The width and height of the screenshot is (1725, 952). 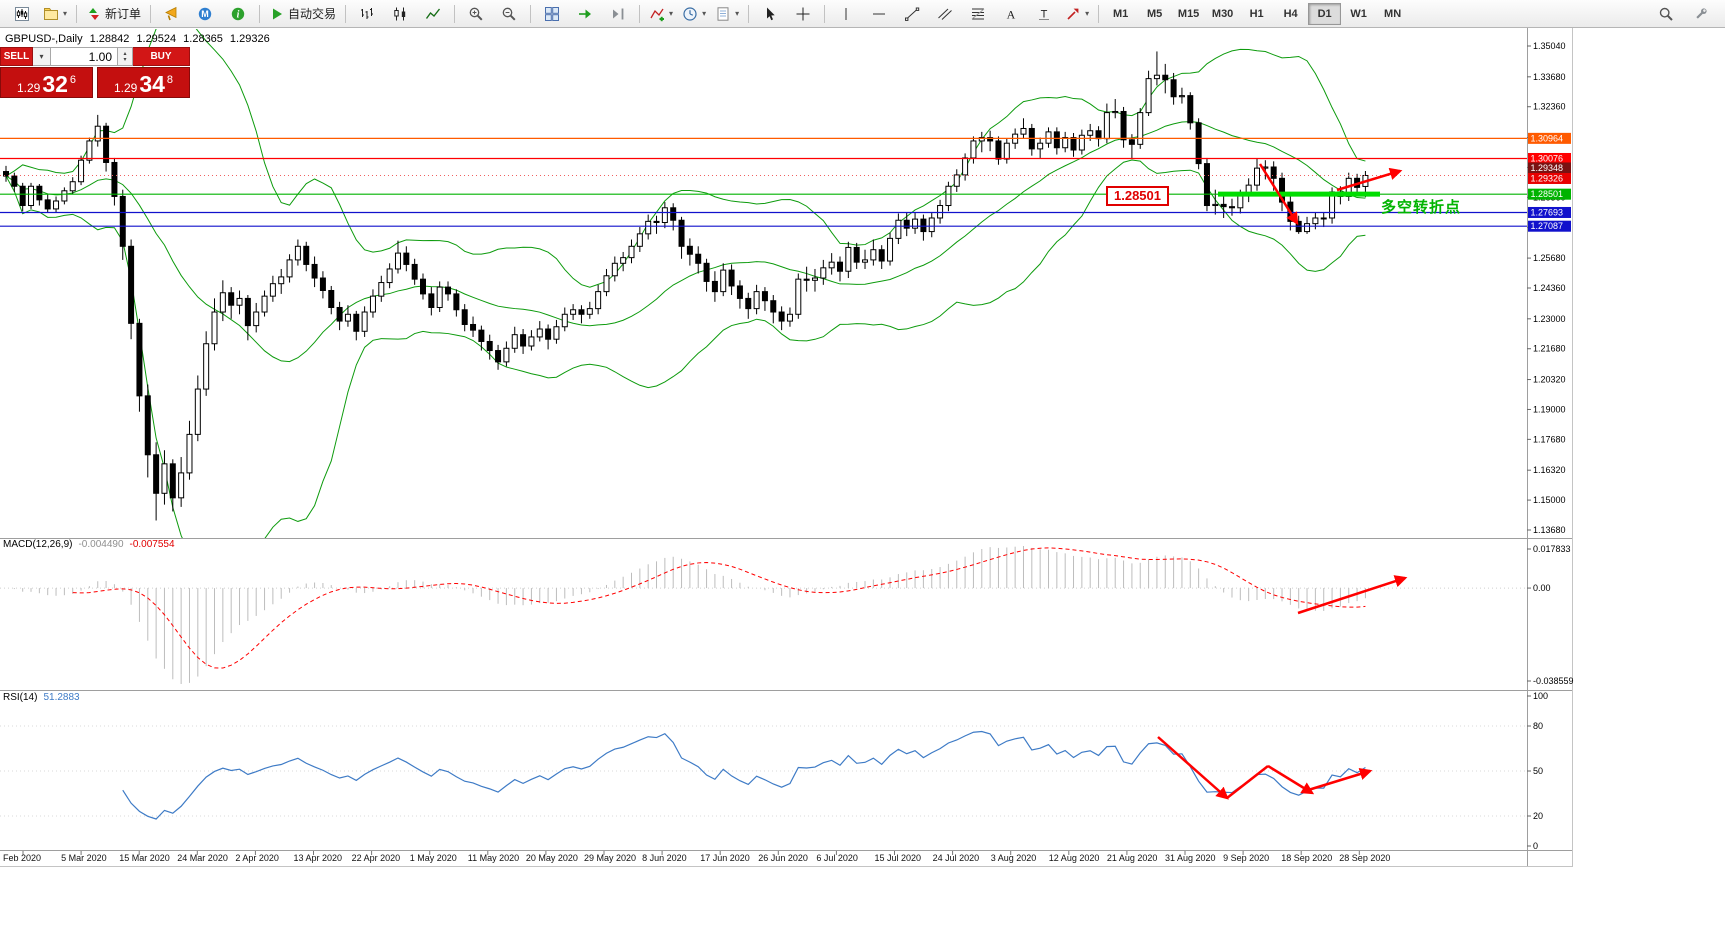 I want to click on svg-text: T, so click(x=1044, y=14).